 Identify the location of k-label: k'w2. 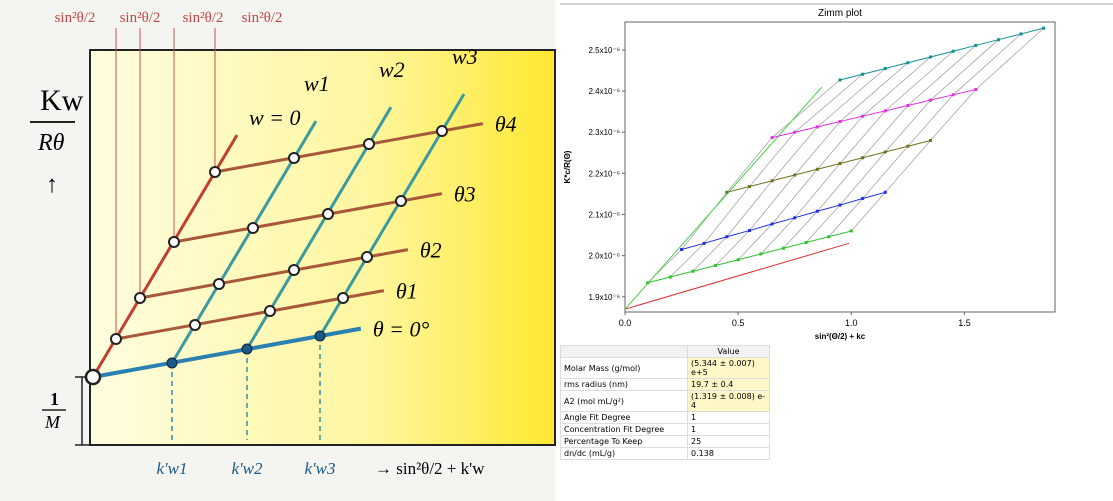
(247, 468).